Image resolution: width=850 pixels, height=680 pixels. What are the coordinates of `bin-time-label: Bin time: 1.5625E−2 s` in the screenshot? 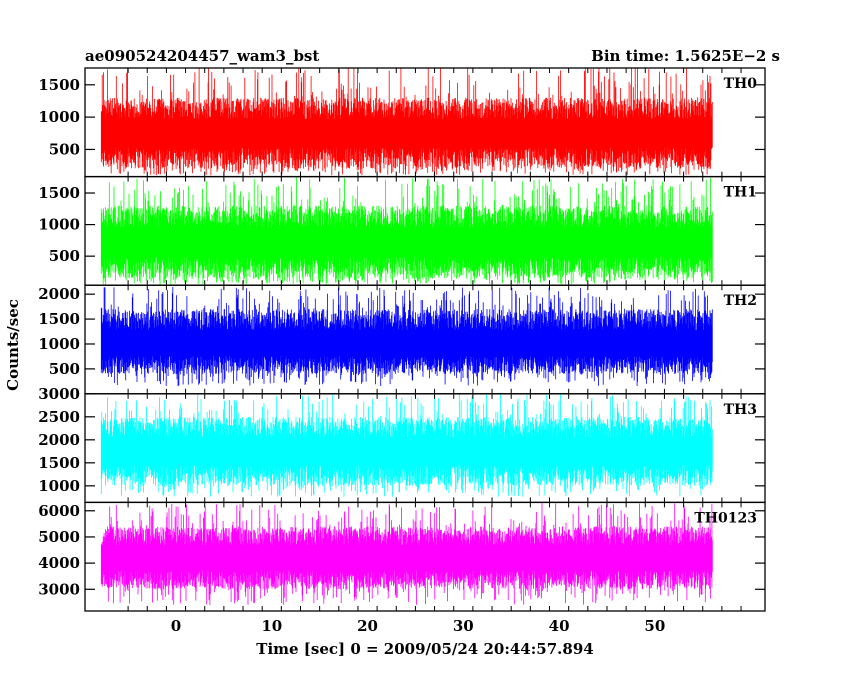 It's located at (685, 56).